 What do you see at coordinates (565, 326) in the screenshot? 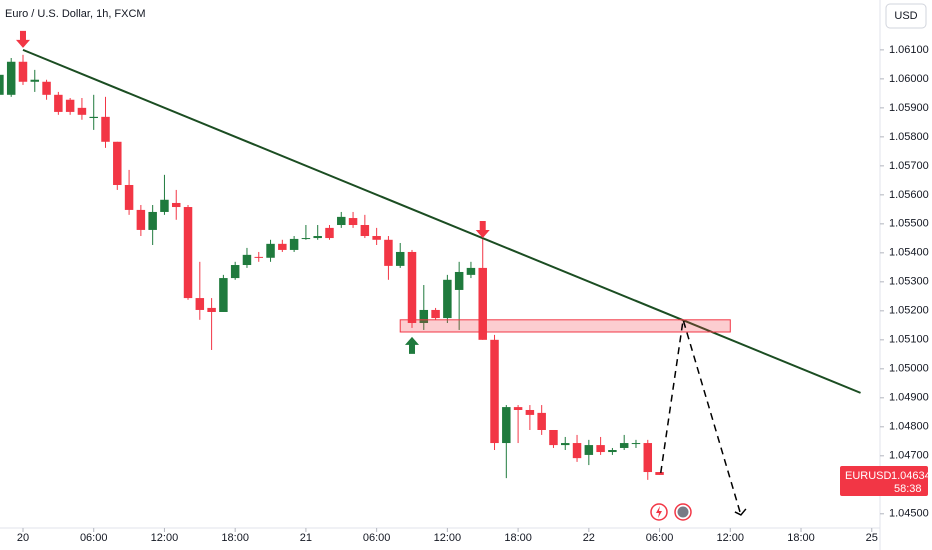
I see `resistance-zone` at bounding box center [565, 326].